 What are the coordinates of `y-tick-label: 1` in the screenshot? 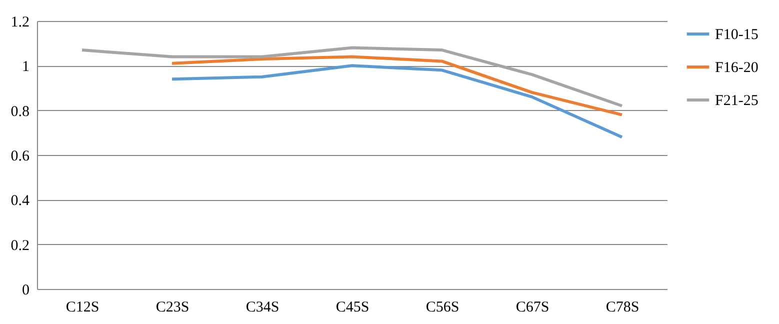 It's located at (26, 67).